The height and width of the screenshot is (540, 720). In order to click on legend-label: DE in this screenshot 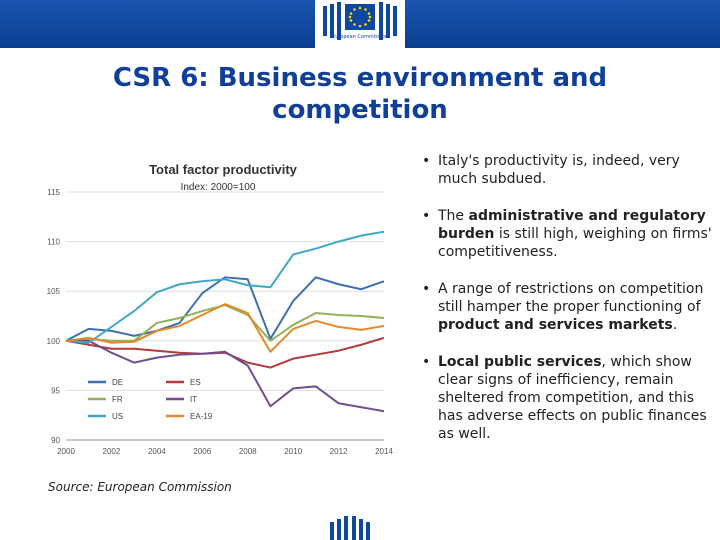, I will do `click(117, 382)`.